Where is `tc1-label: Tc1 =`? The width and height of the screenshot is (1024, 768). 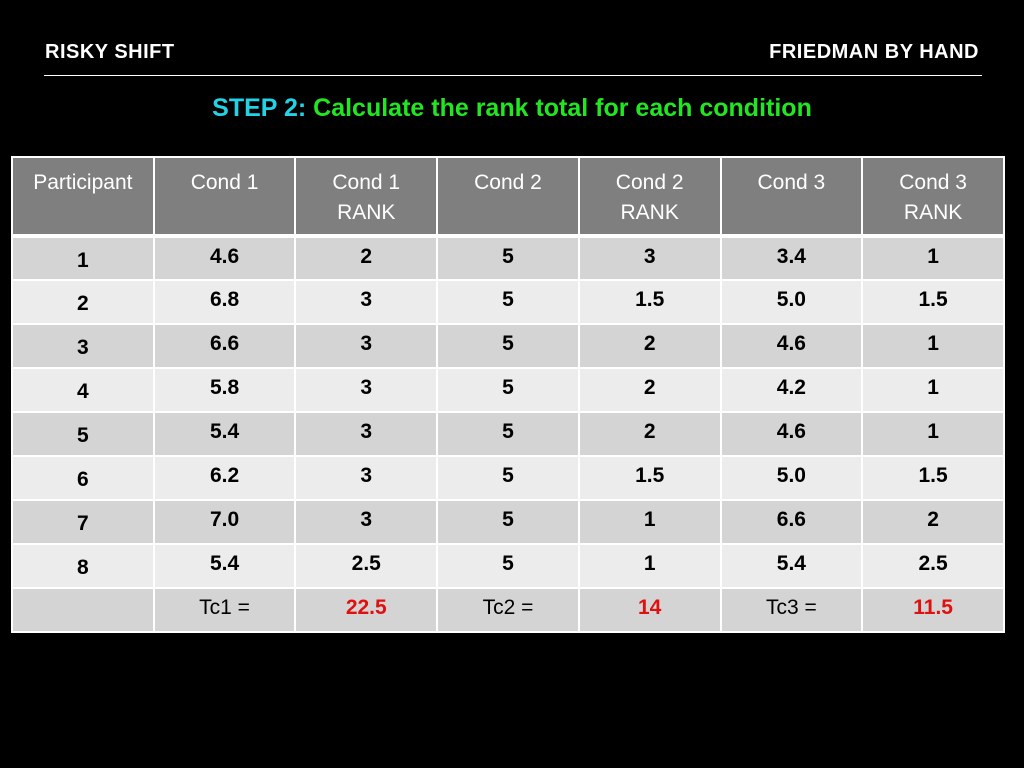 tc1-label: Tc1 = is located at coordinates (224, 610).